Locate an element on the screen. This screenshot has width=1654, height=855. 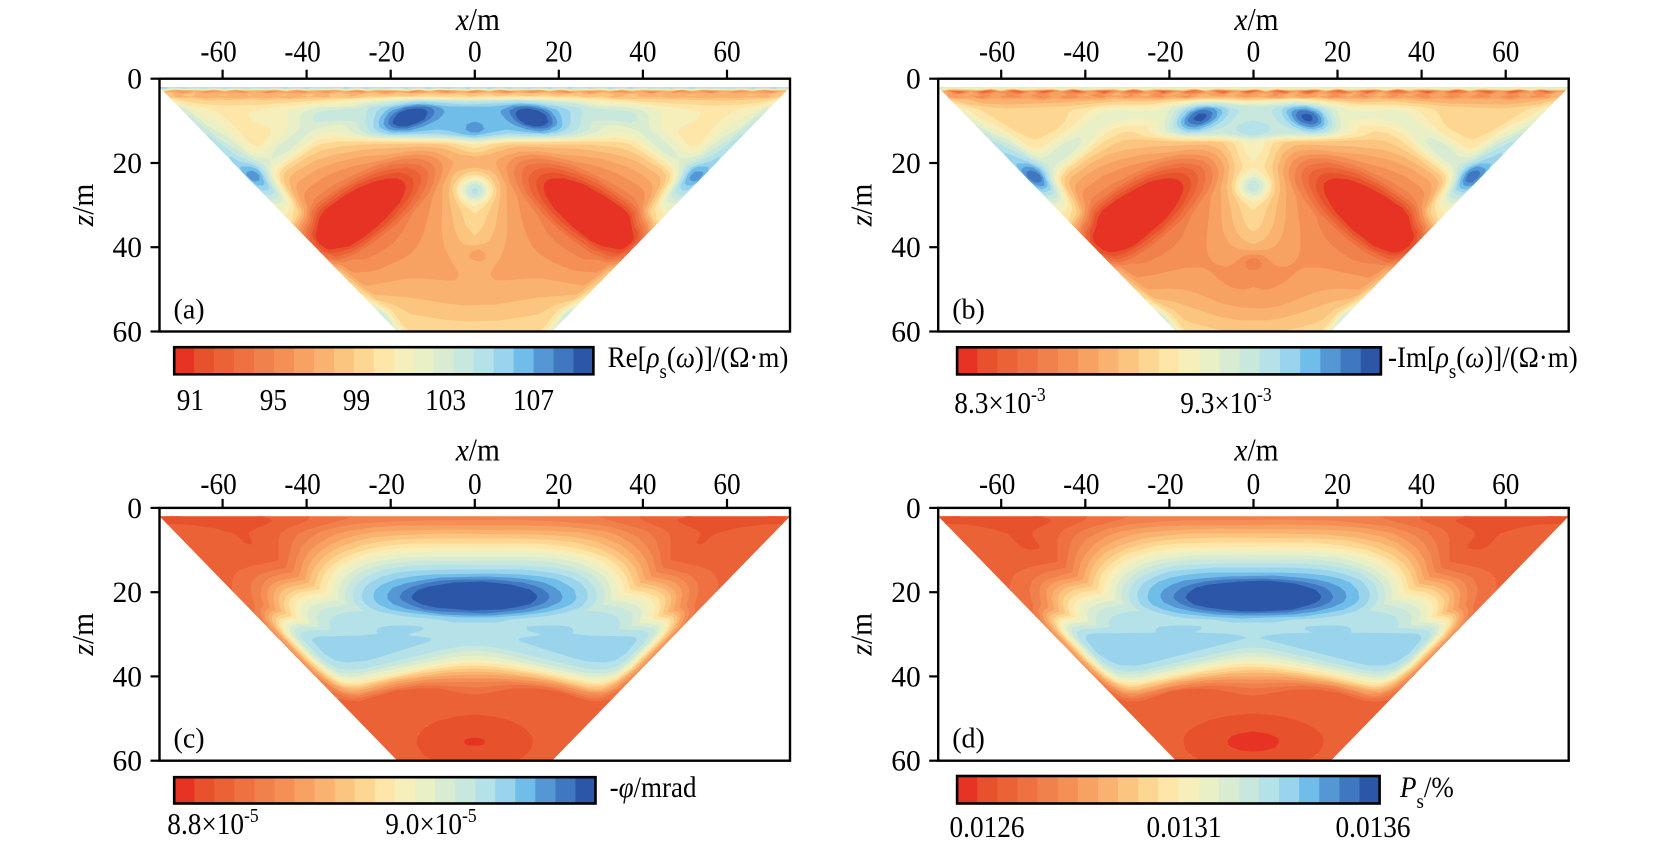
svg-text: 9.3×10⁻³ is located at coordinates (1225, 402).